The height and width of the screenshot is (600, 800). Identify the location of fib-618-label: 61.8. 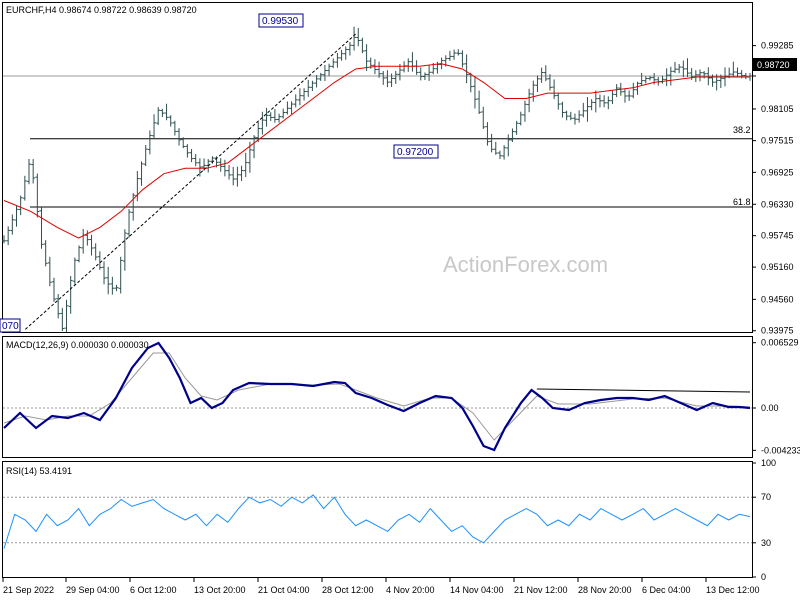
(742, 202).